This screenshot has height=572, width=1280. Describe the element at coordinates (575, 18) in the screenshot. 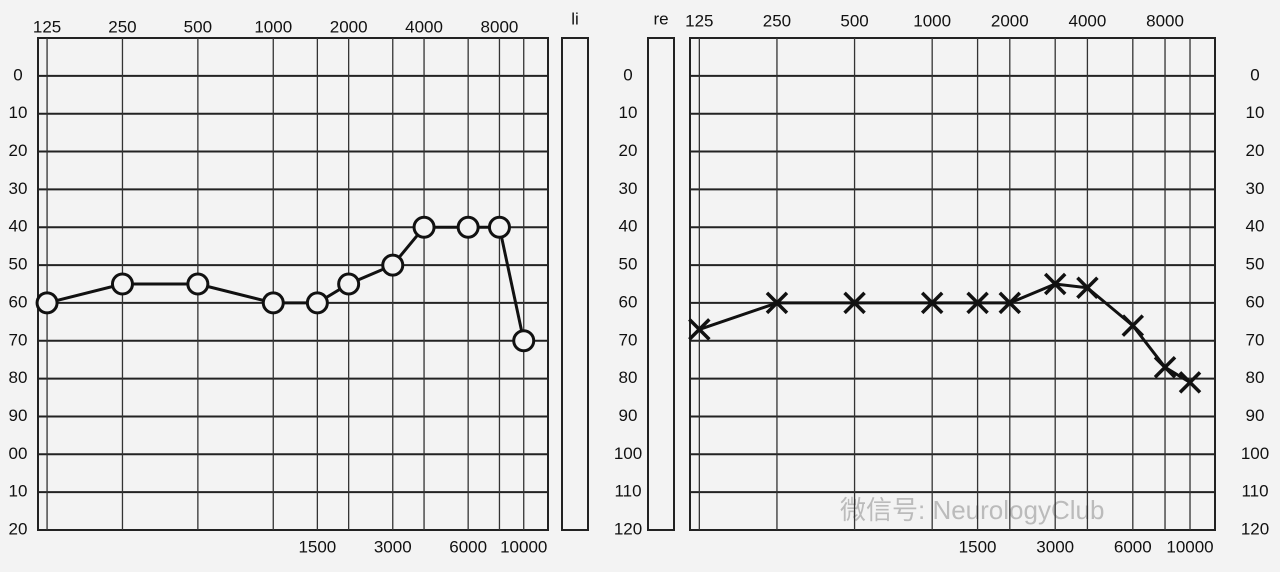

I see `ear-label: li` at that location.